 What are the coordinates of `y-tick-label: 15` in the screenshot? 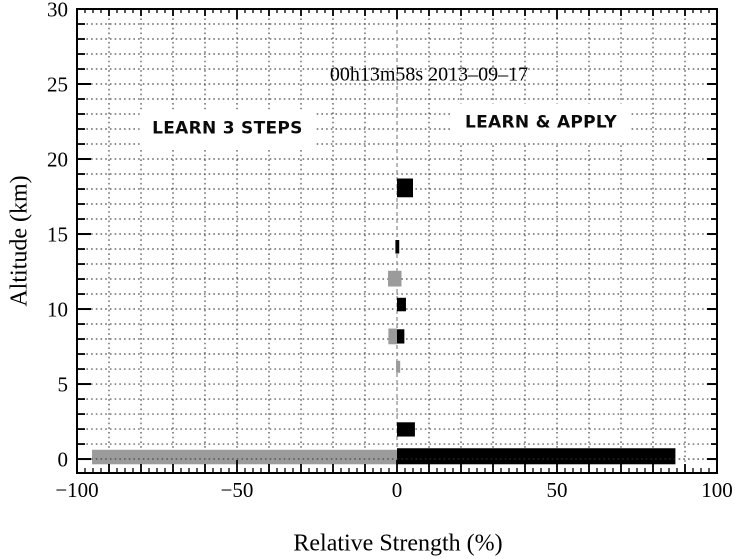 It's located at (57, 235).